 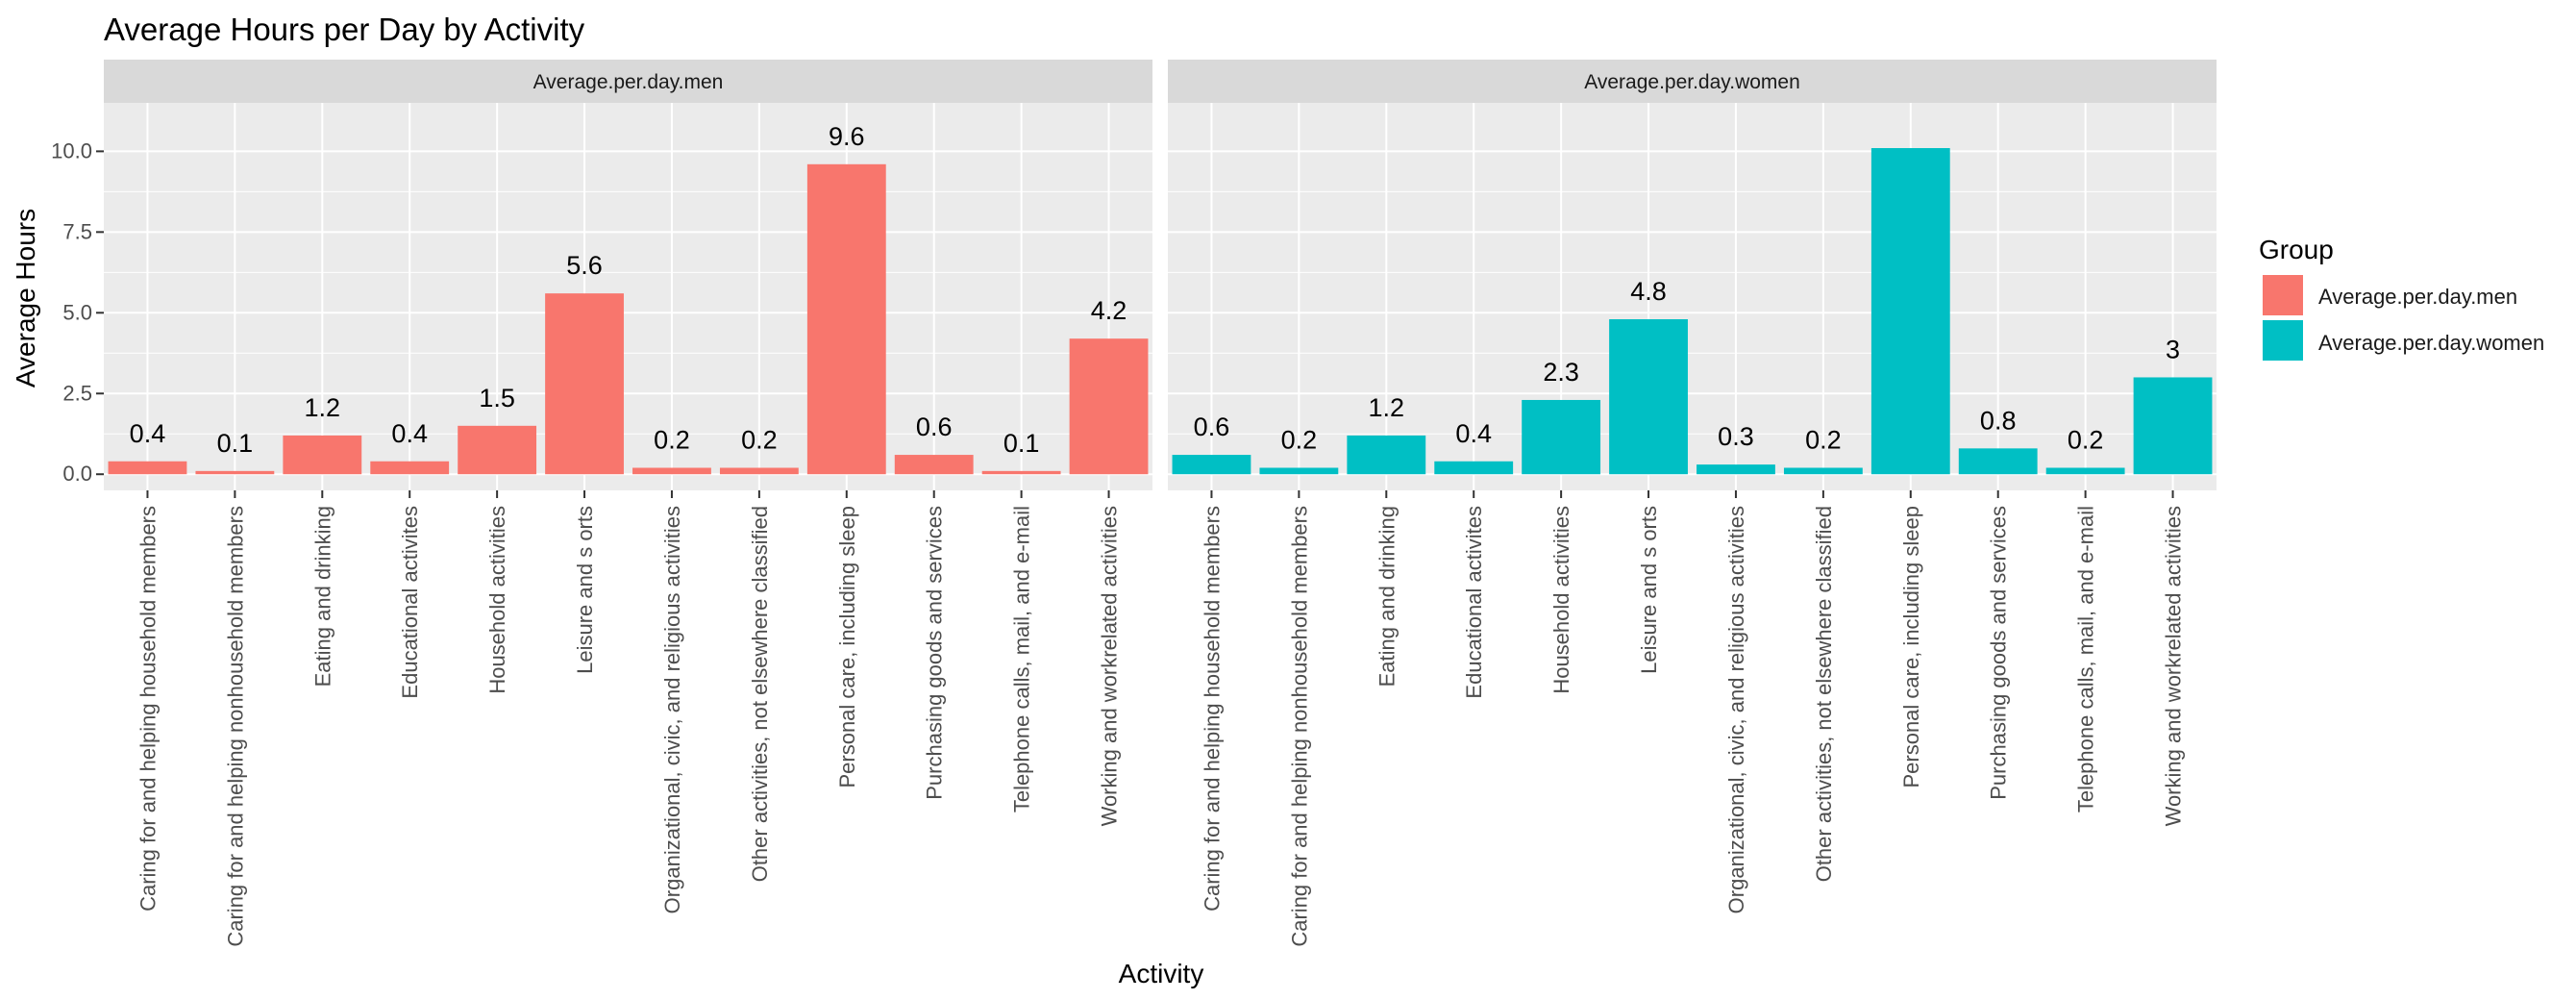 What do you see at coordinates (1648, 292) in the screenshot?
I see `bar-value-label: 4.8` at bounding box center [1648, 292].